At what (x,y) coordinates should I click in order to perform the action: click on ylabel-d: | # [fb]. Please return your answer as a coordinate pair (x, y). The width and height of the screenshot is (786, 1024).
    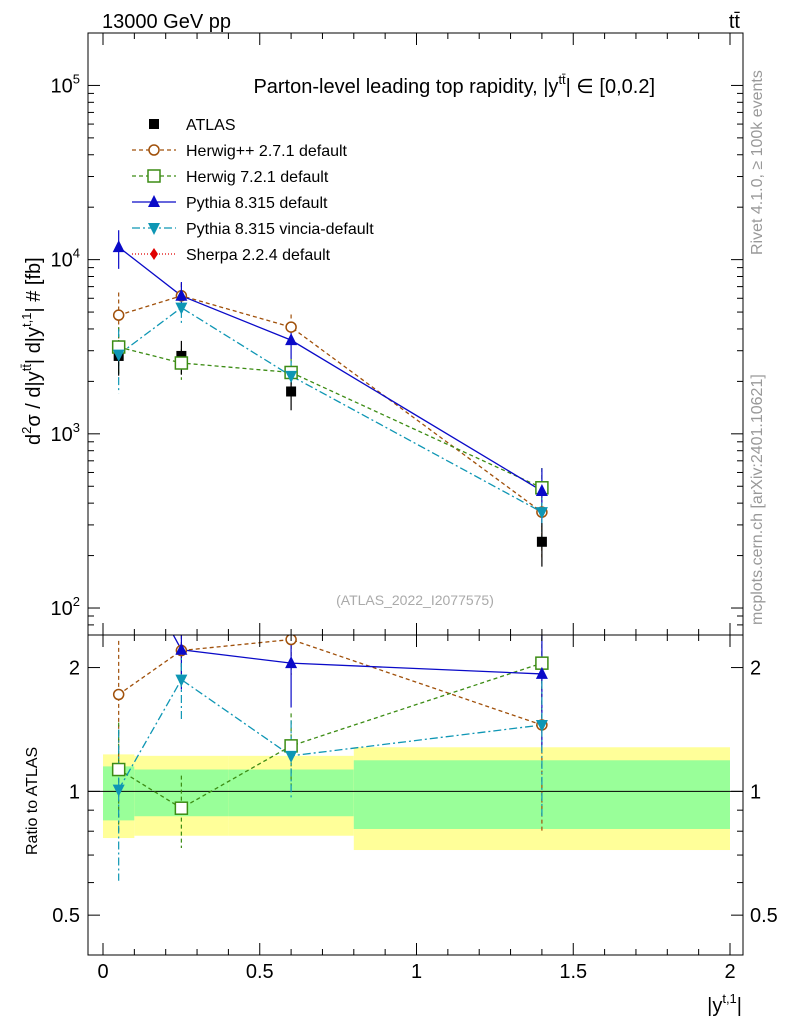
    Looking at the image, I should click on (34, 284).